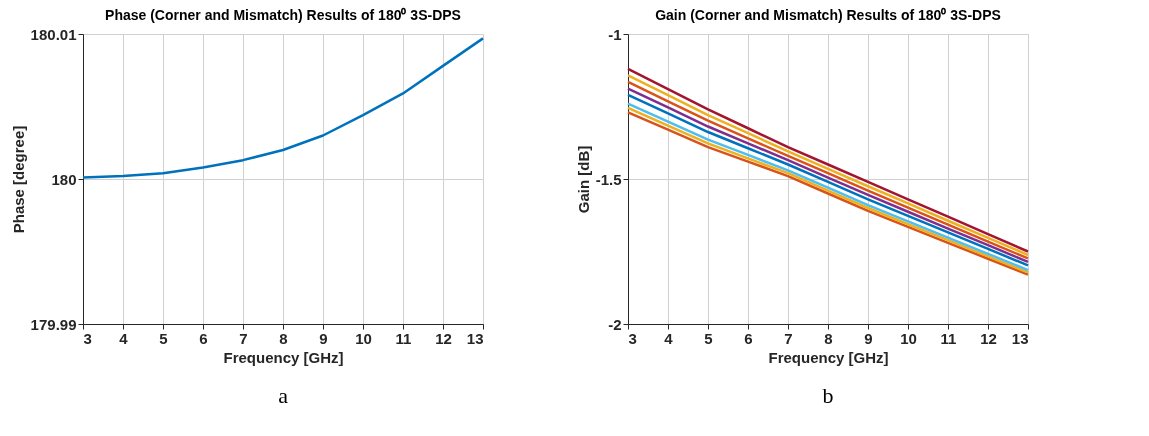 The height and width of the screenshot is (436, 1149). Describe the element at coordinates (64, 179) in the screenshot. I see `y-tick-label: 180` at that location.